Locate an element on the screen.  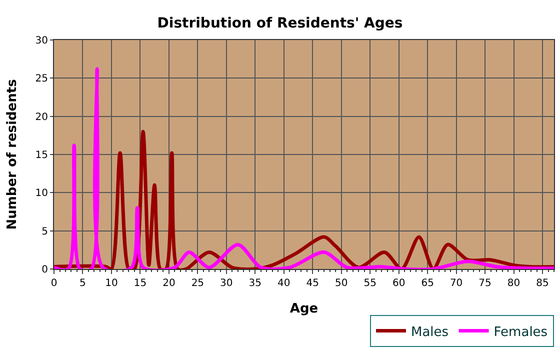
chart-title: Distribution of Residents' Ages is located at coordinates (280, 23).